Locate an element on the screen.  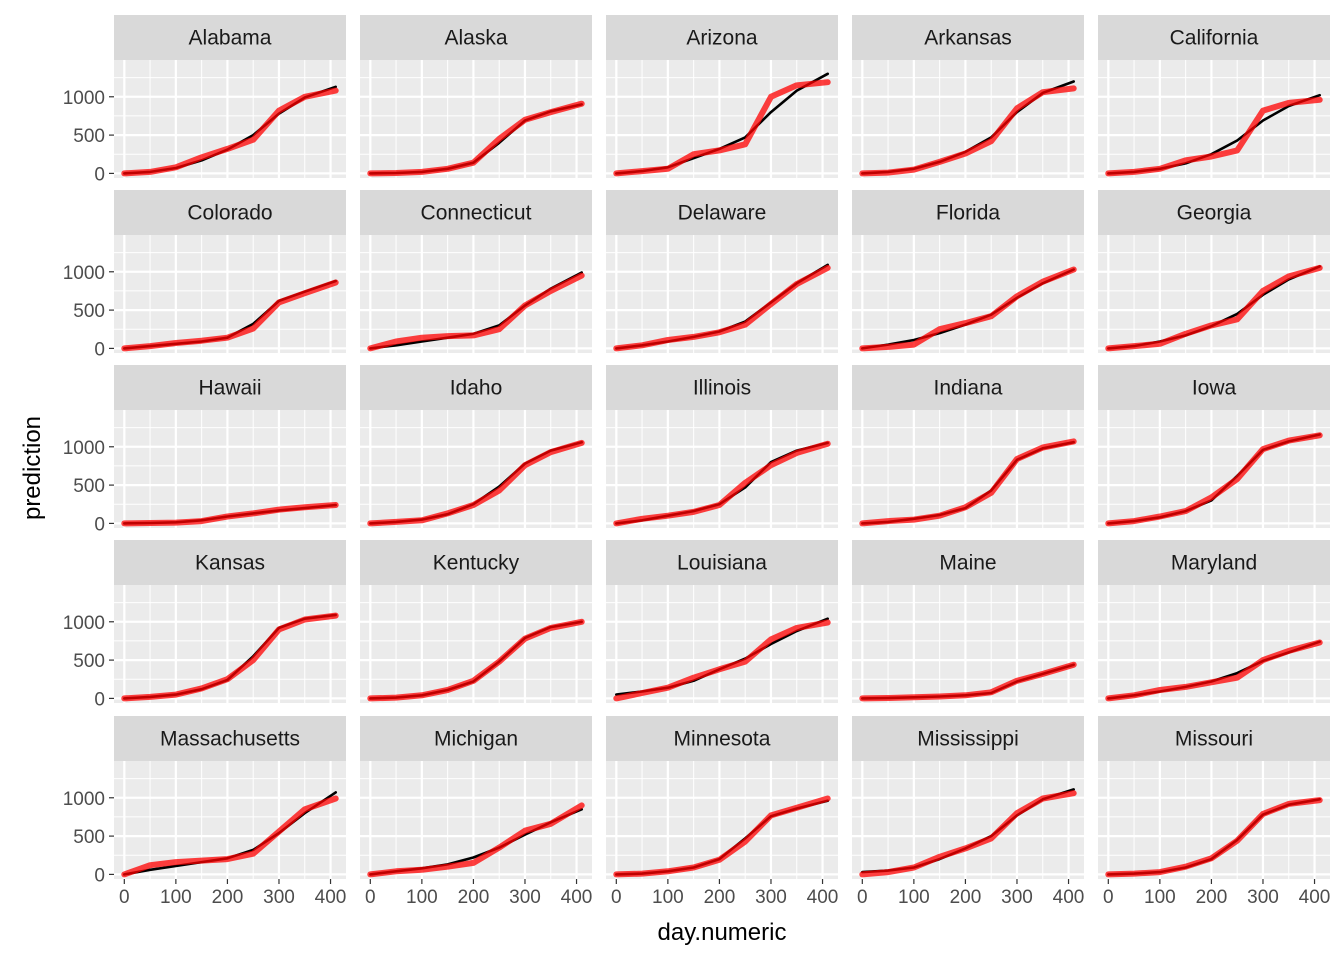
facet-strip-label: California is located at coordinates (1214, 38).